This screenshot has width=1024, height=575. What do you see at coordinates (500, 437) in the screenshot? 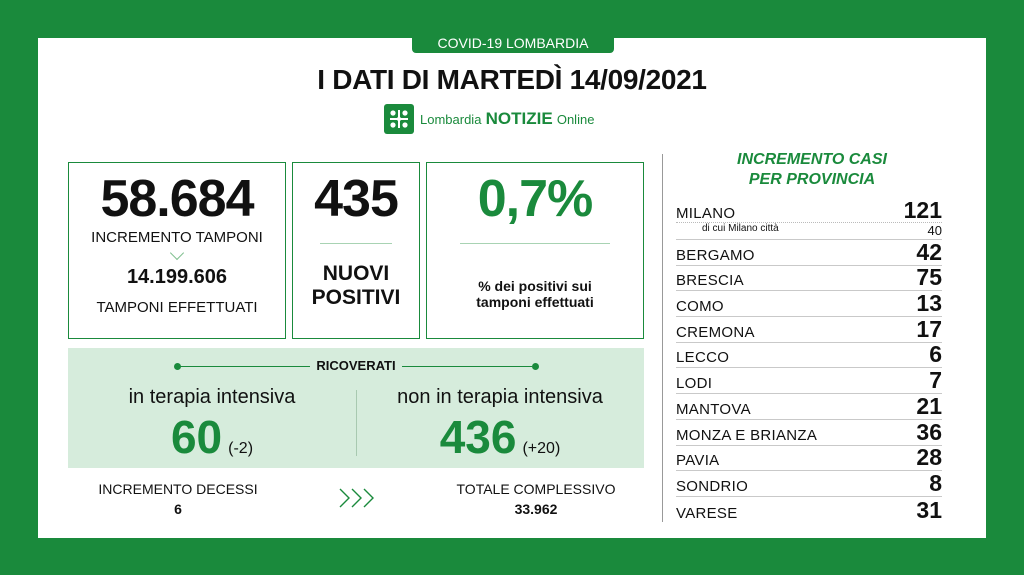
I see `non-terapia-intensiva-value: 436 (+20)` at bounding box center [500, 437].